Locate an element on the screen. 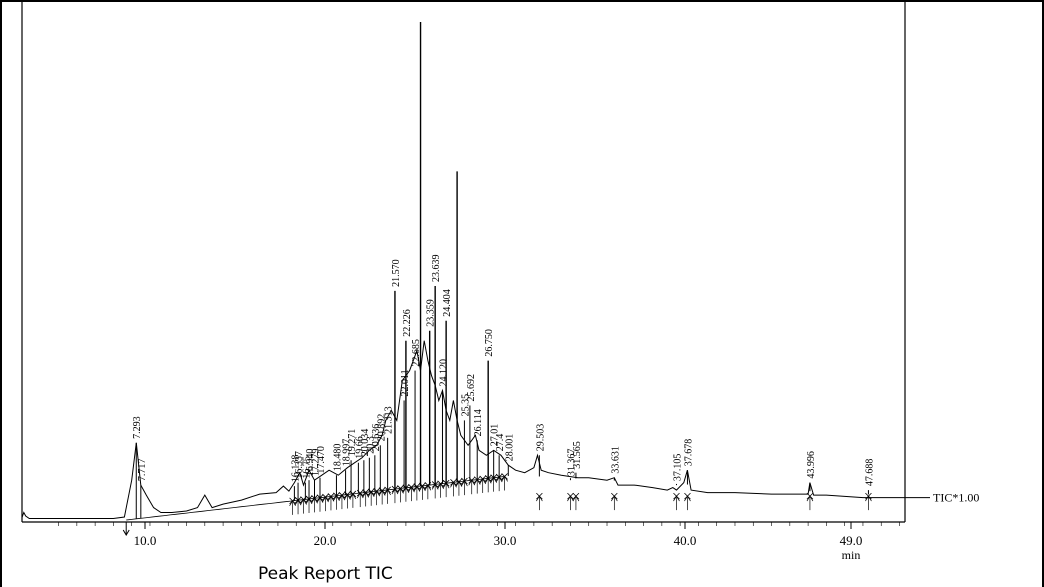 The image size is (1044, 587). peak-label: 22.226 is located at coordinates (407, 323).